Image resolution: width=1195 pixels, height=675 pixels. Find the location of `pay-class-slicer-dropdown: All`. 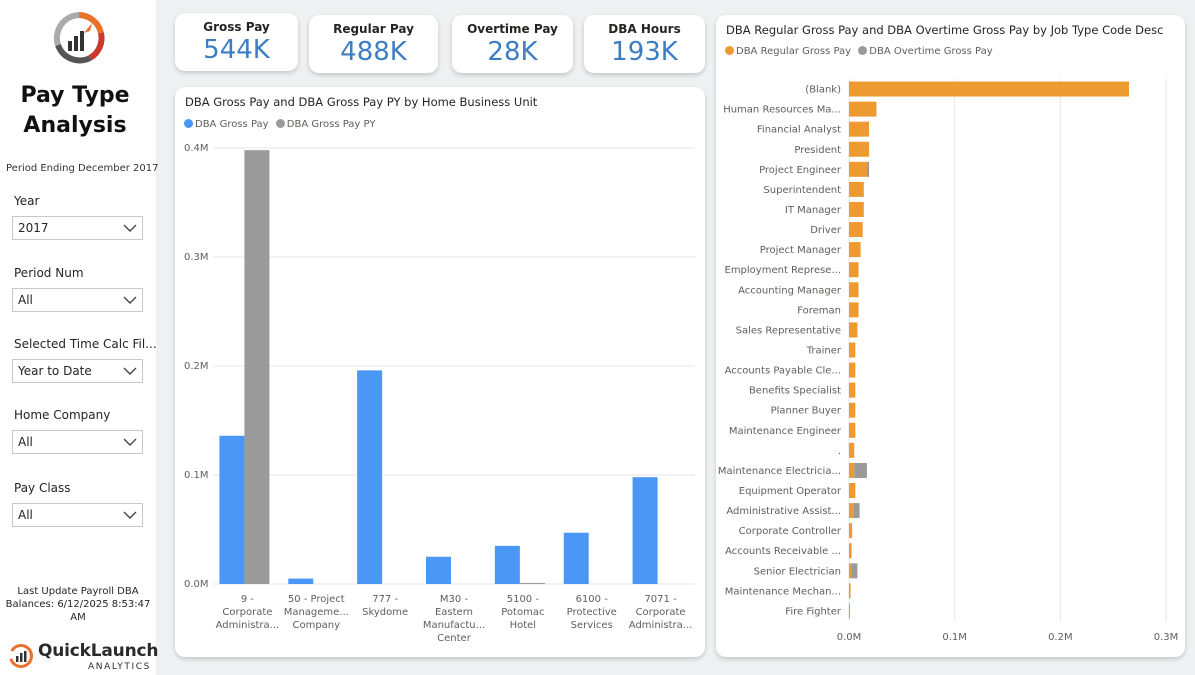

pay-class-slicer-dropdown: All is located at coordinates (77, 515).